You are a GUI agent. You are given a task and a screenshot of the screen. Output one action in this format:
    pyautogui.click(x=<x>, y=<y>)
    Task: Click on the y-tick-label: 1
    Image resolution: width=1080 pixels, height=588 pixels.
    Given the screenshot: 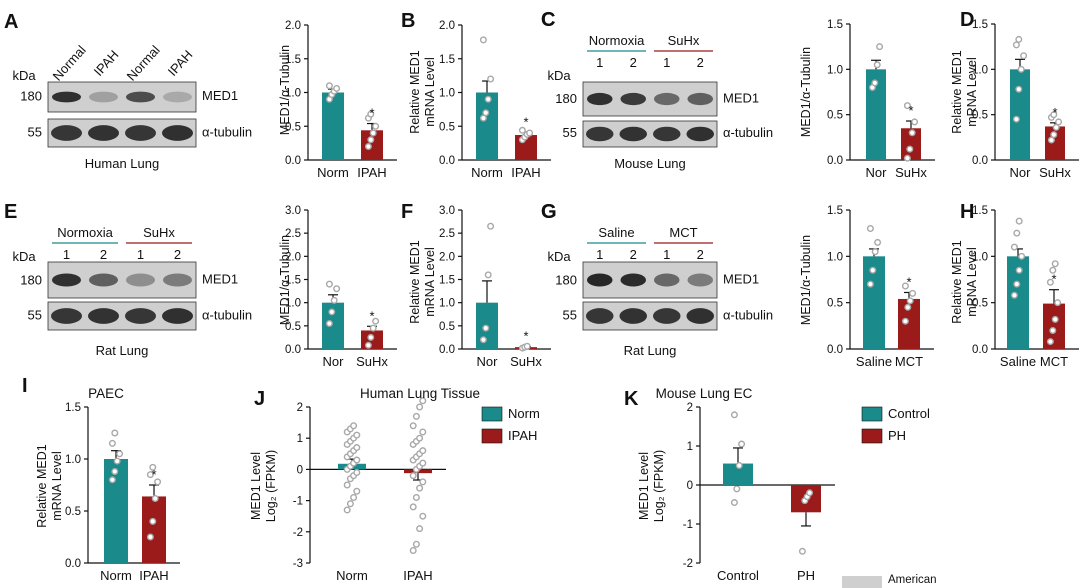 What is the action you would take?
    pyautogui.click(x=300, y=439)
    